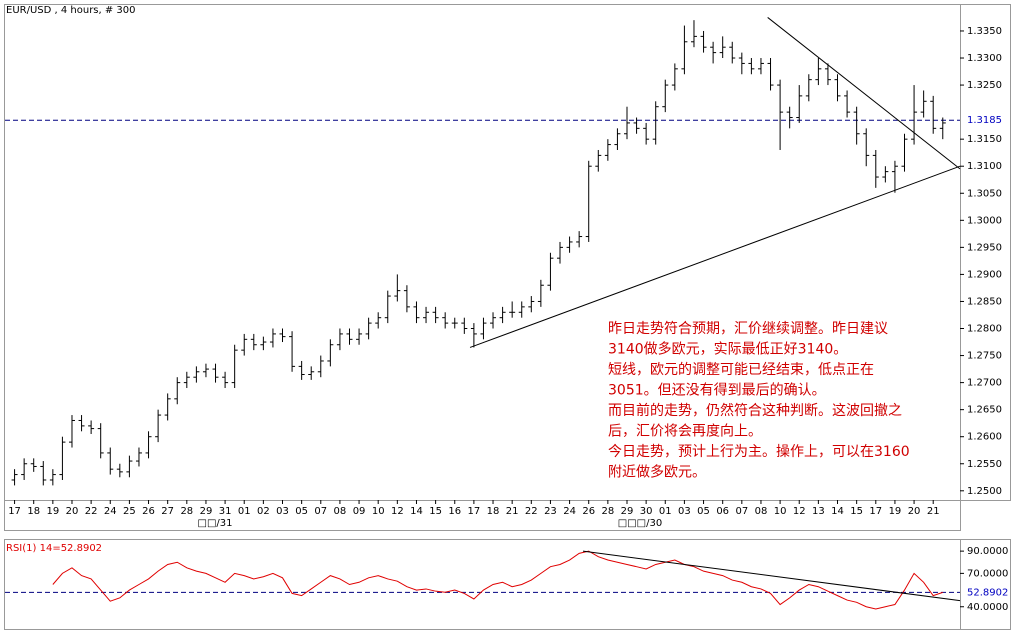 The width and height of the screenshot is (1014, 633). What do you see at coordinates (984, 301) in the screenshot?
I see `y-tick-label: 1.2850` at bounding box center [984, 301].